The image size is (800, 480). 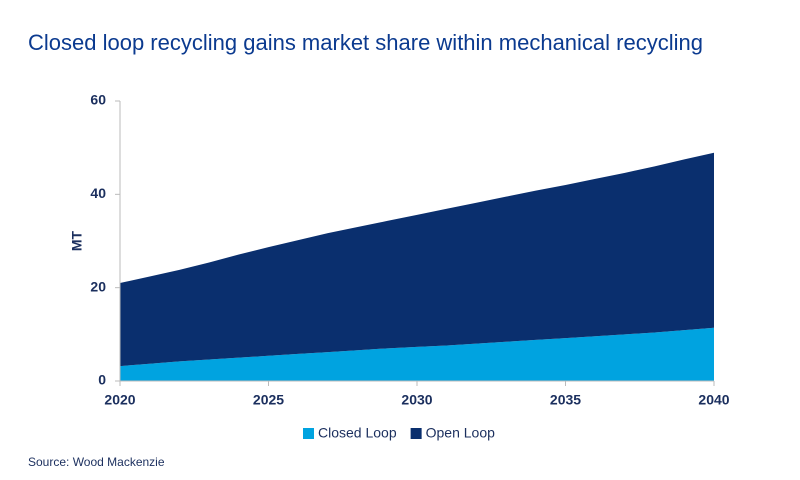 What do you see at coordinates (565, 400) in the screenshot?
I see `x-tick-label: 2035` at bounding box center [565, 400].